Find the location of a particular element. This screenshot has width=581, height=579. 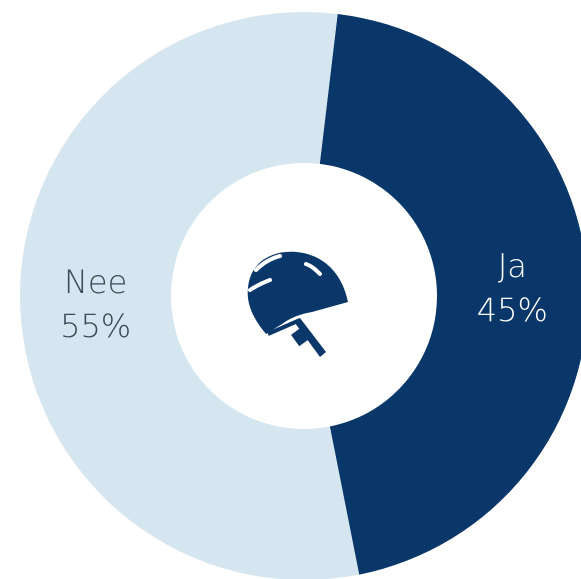

slice-label: Nee is located at coordinates (95, 282).